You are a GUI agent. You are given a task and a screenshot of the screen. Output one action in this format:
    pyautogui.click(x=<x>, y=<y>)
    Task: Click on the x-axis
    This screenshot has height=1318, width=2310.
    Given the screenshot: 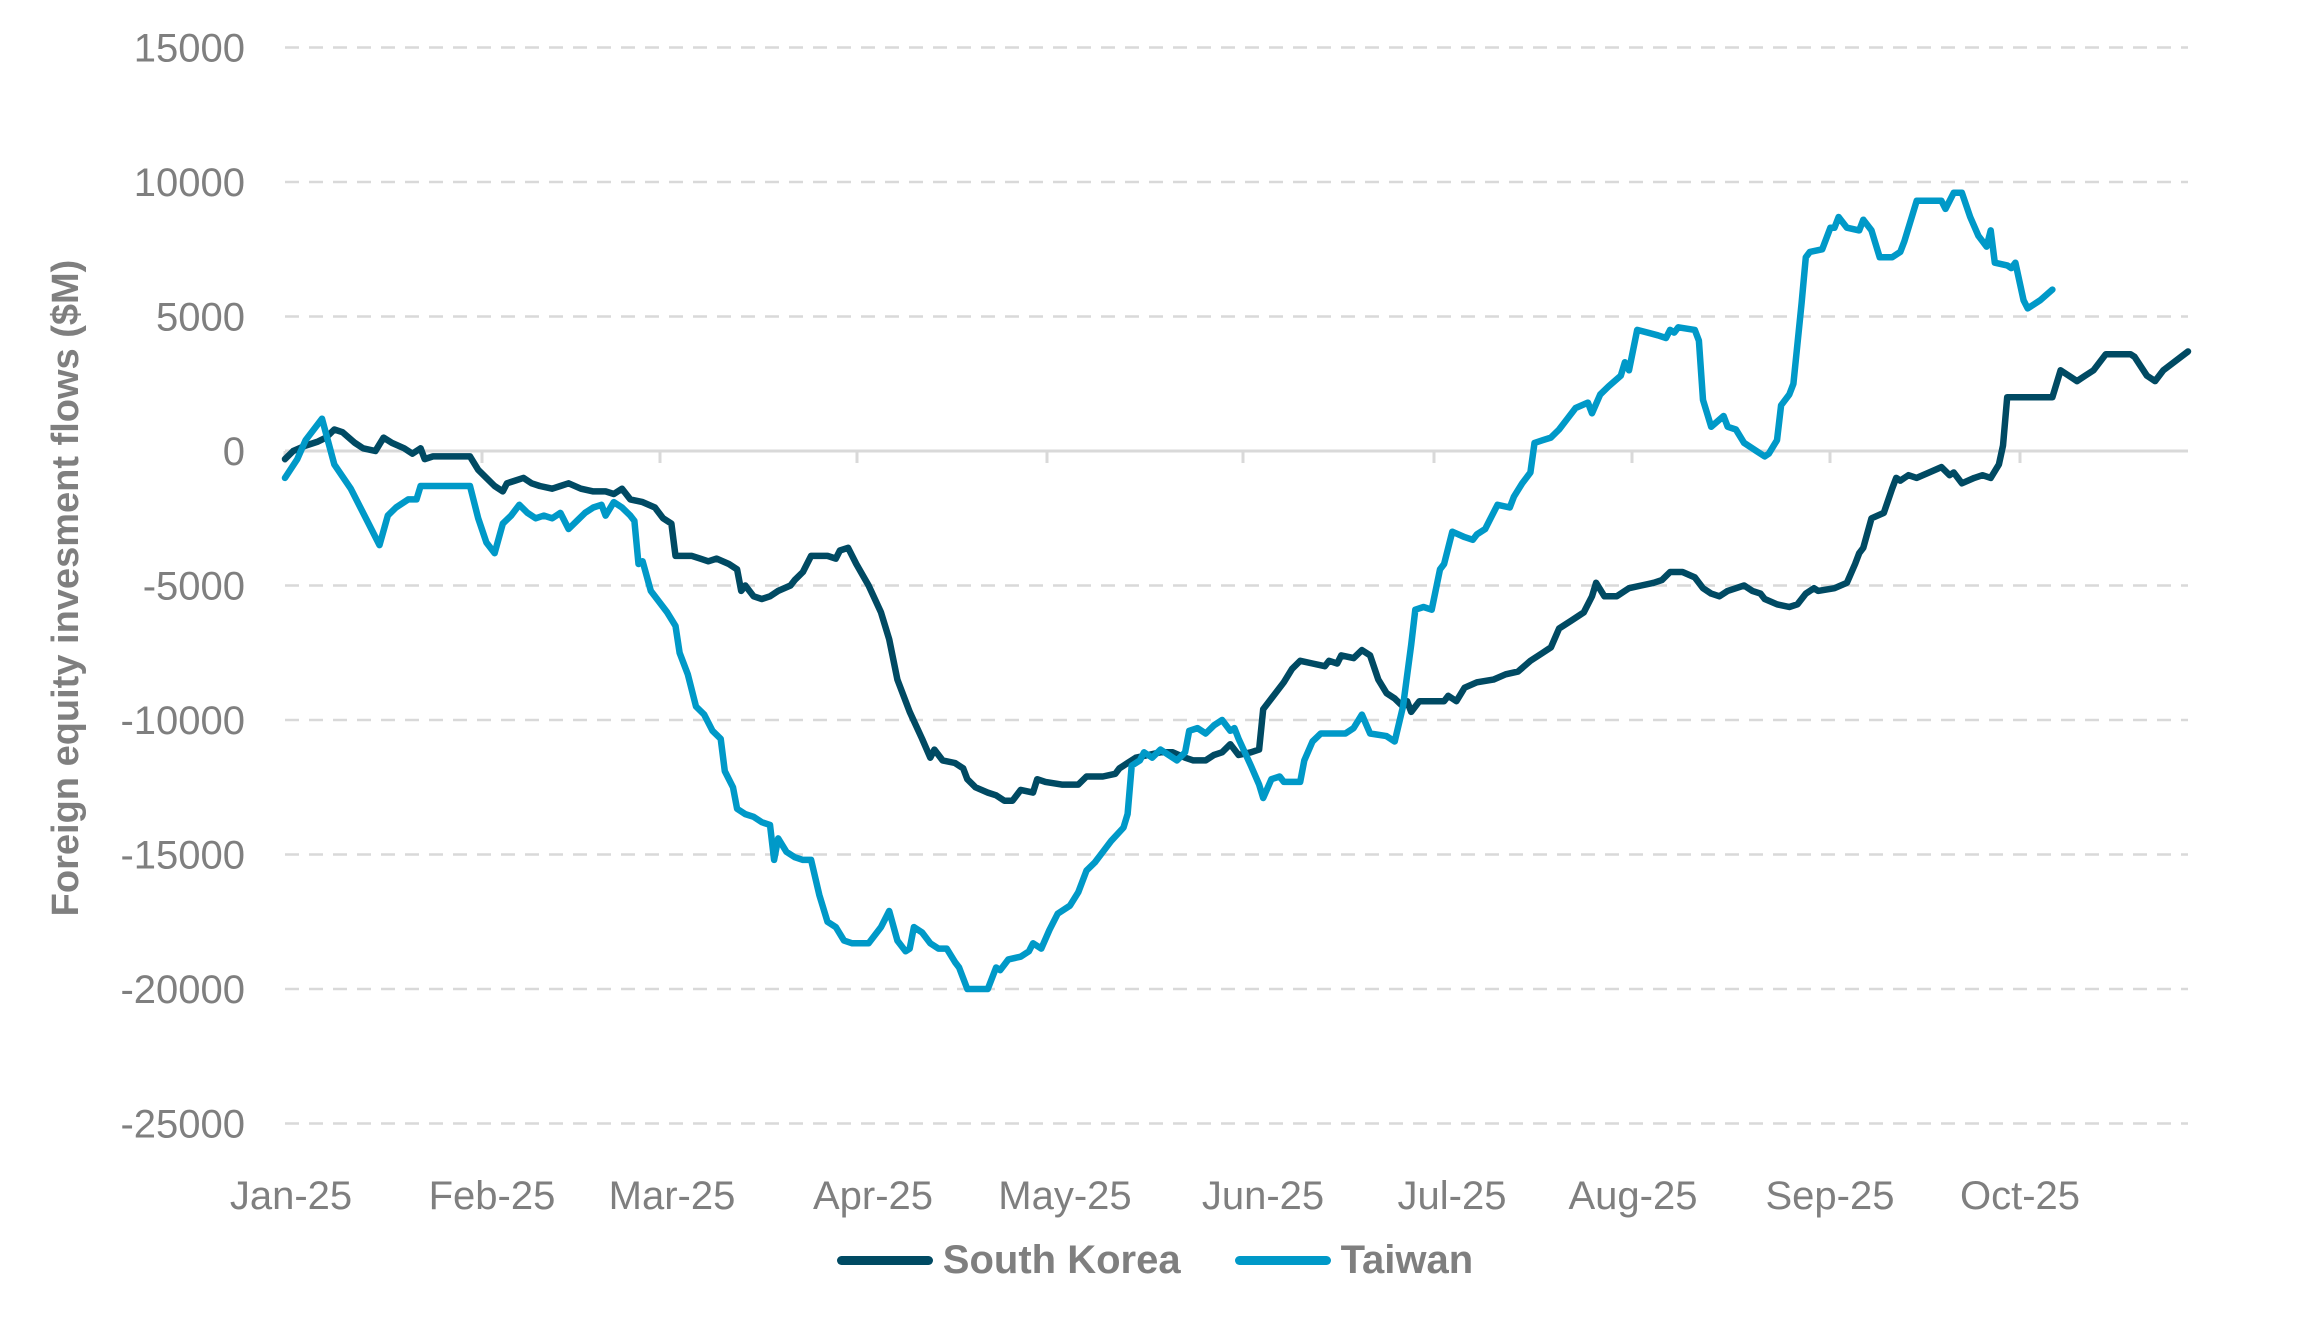 What is the action you would take?
    pyautogui.click(x=1235, y=456)
    